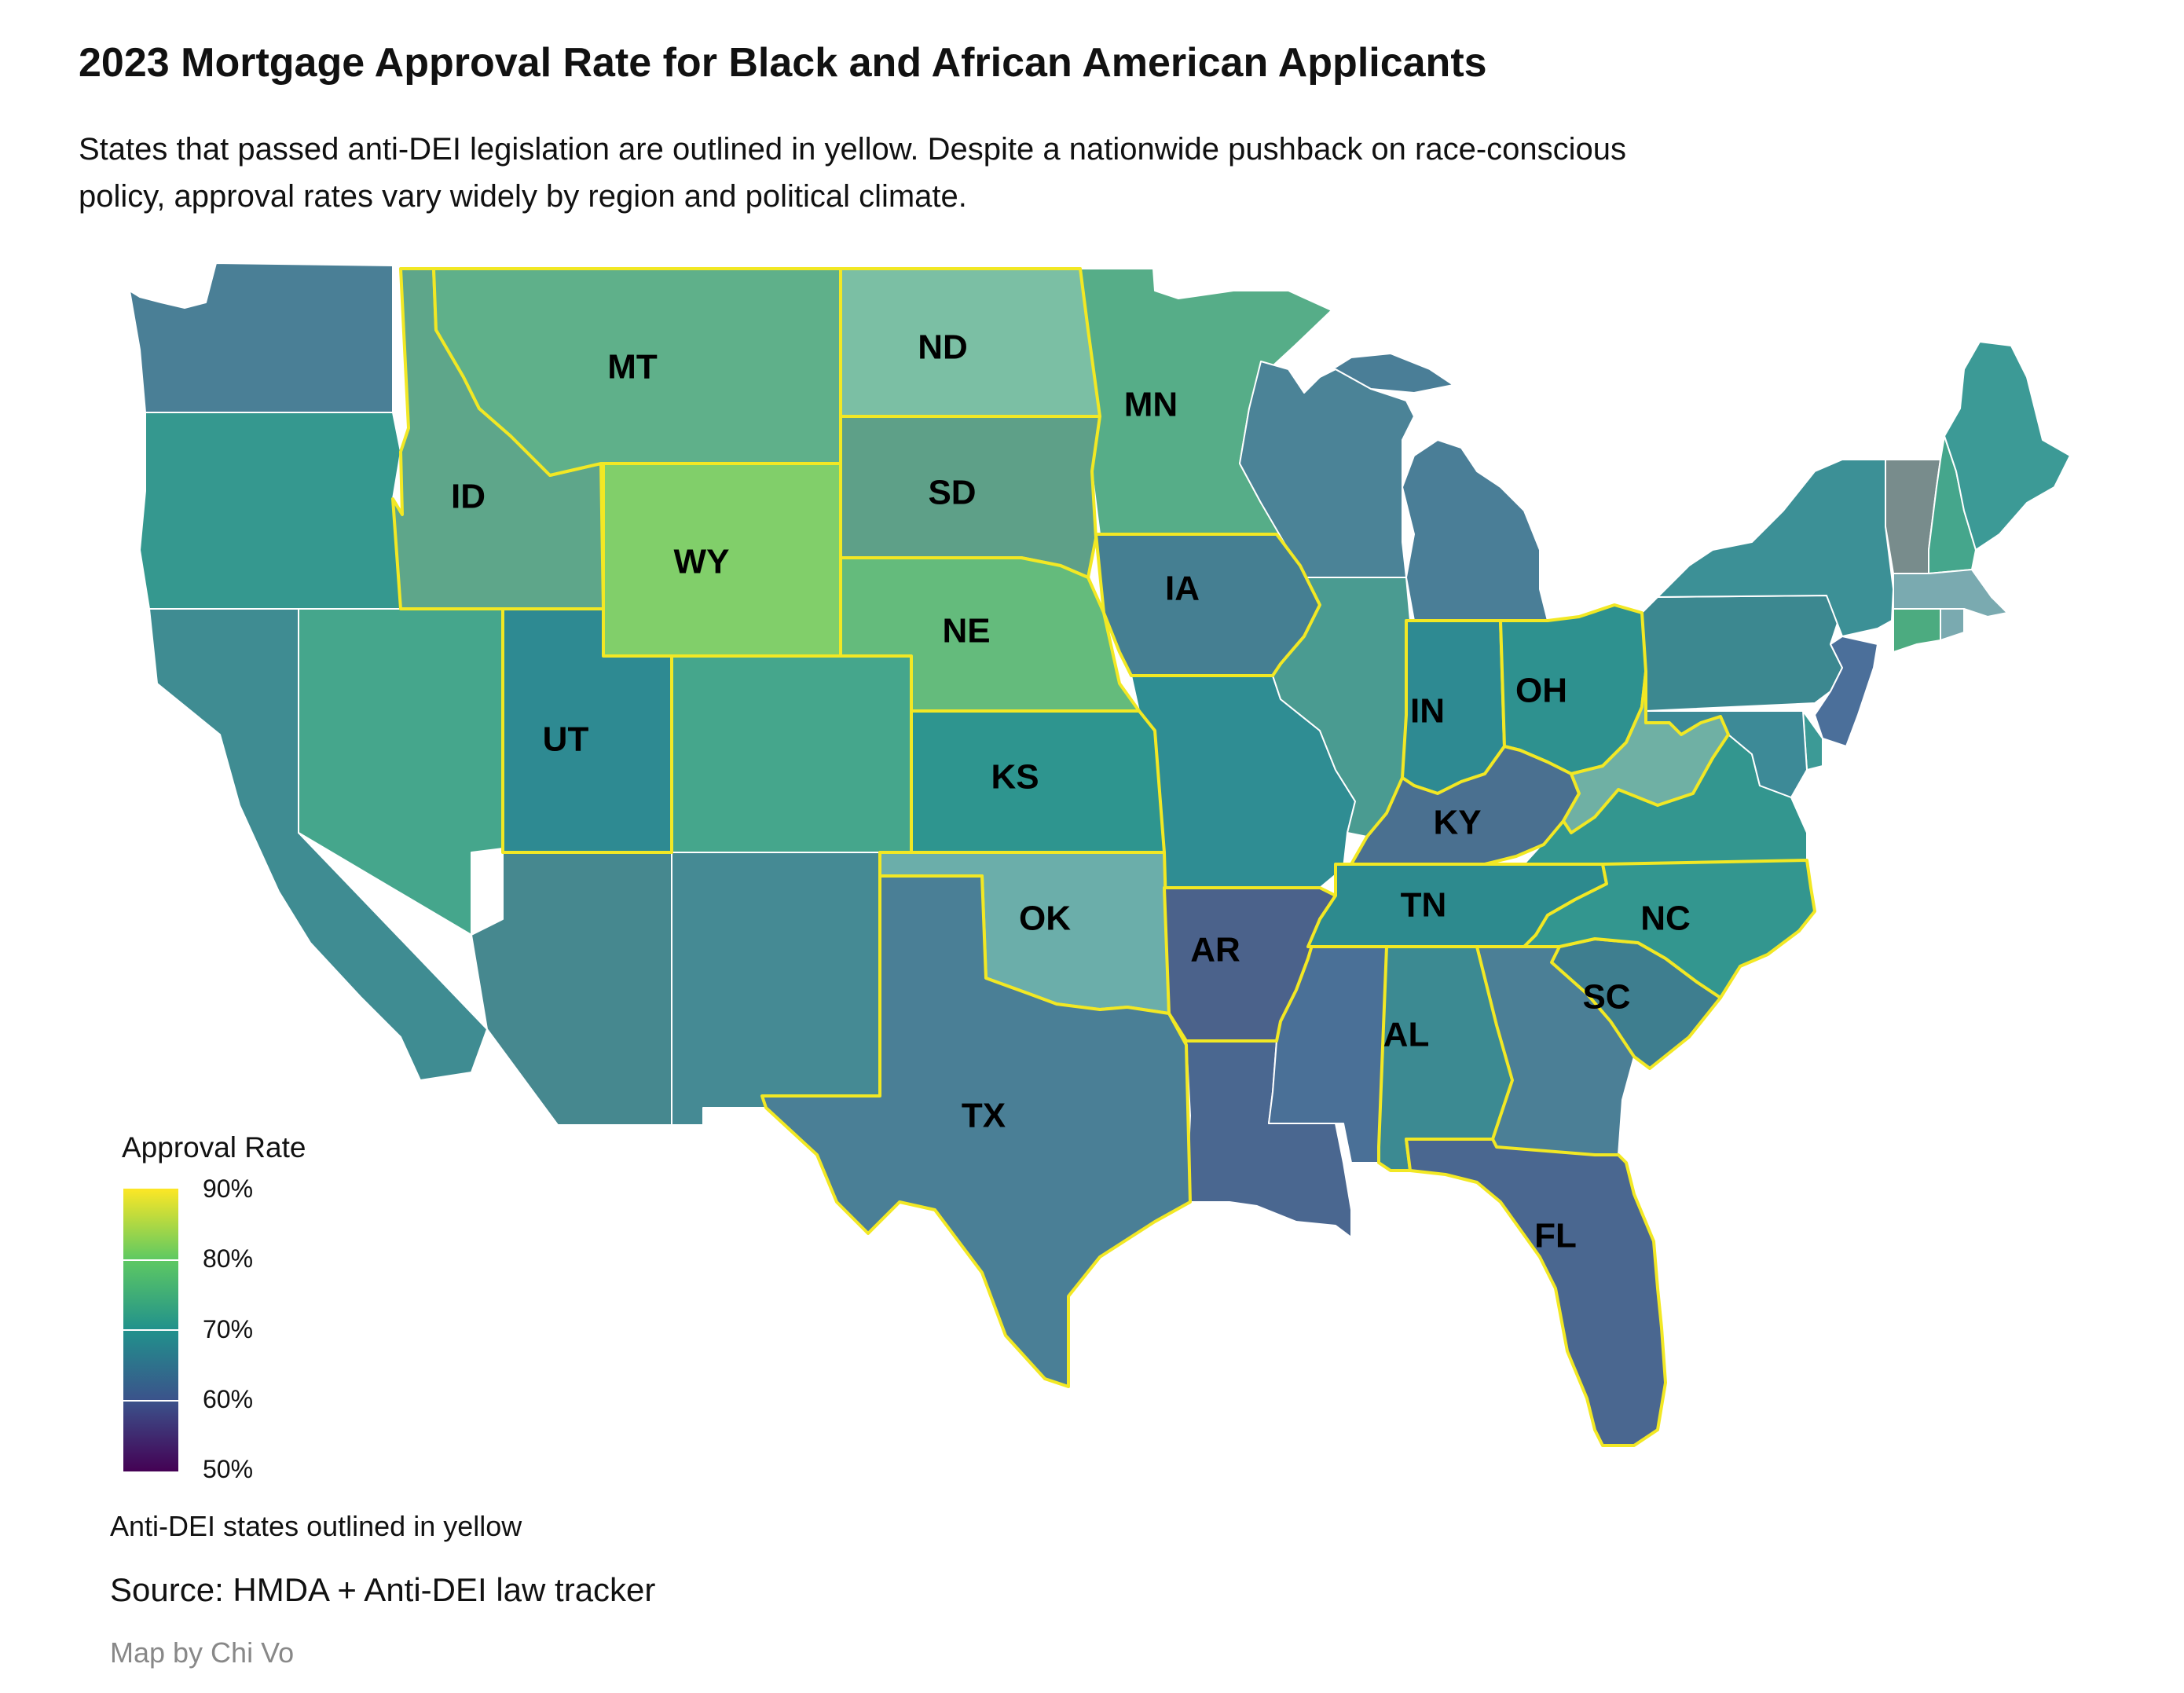 Image resolution: width=2184 pixels, height=1693 pixels. Describe the element at coordinates (1536, 1292) in the screenshot. I see `state-FL` at that location.